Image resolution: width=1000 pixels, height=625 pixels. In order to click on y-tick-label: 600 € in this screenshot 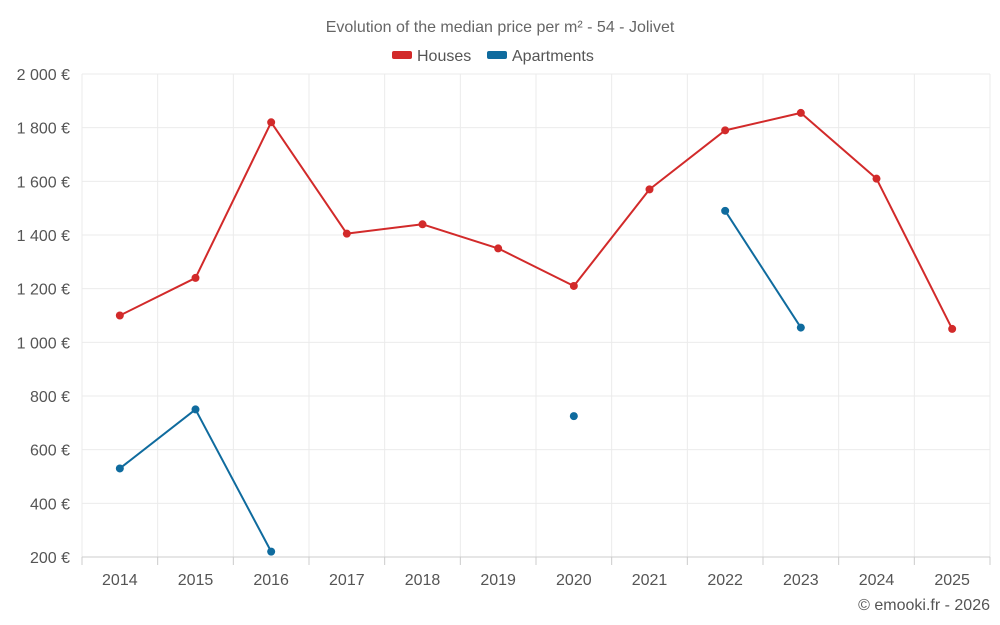, I will do `click(50, 451)`.